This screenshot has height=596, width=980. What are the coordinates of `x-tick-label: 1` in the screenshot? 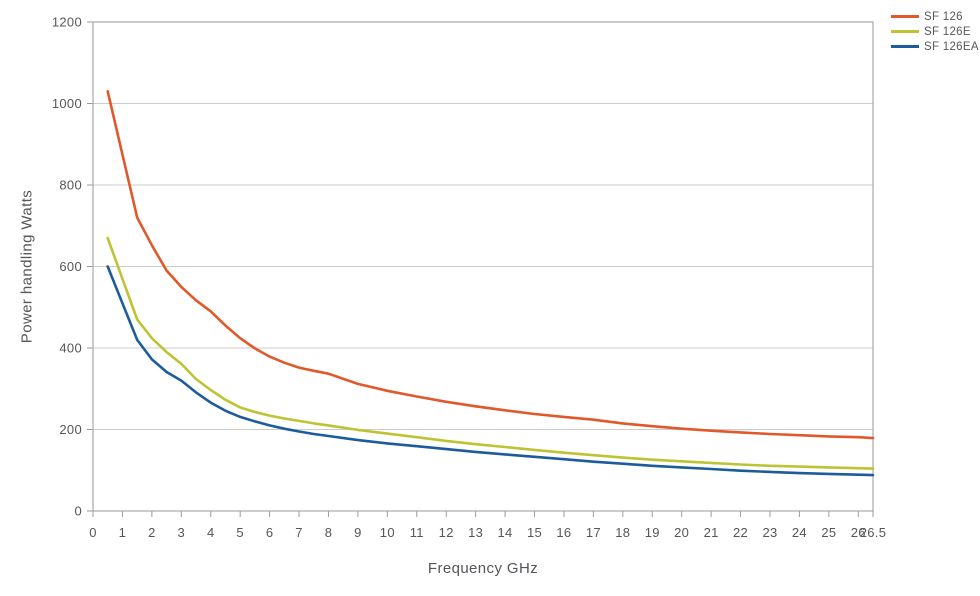 It's located at (123, 532).